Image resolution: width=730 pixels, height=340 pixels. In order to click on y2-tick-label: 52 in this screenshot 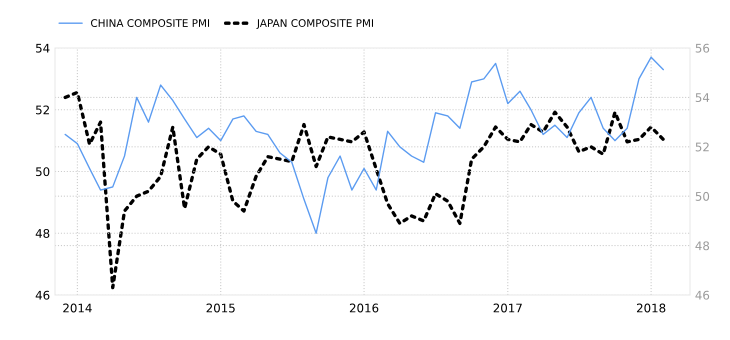, I will do `click(702, 147)`.